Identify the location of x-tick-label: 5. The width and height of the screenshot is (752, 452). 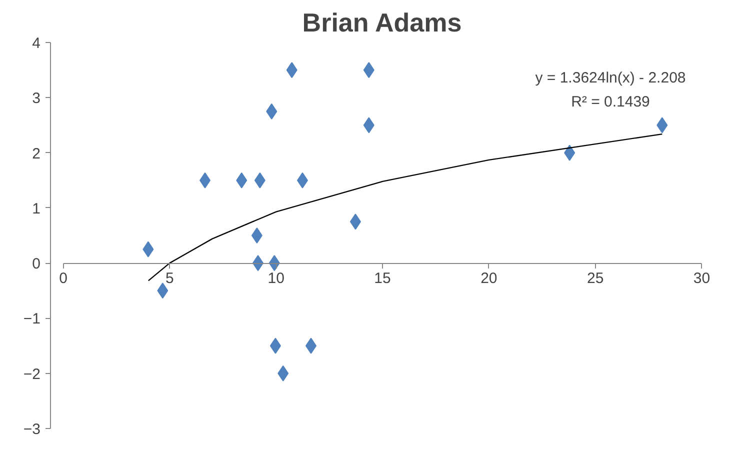
(170, 279).